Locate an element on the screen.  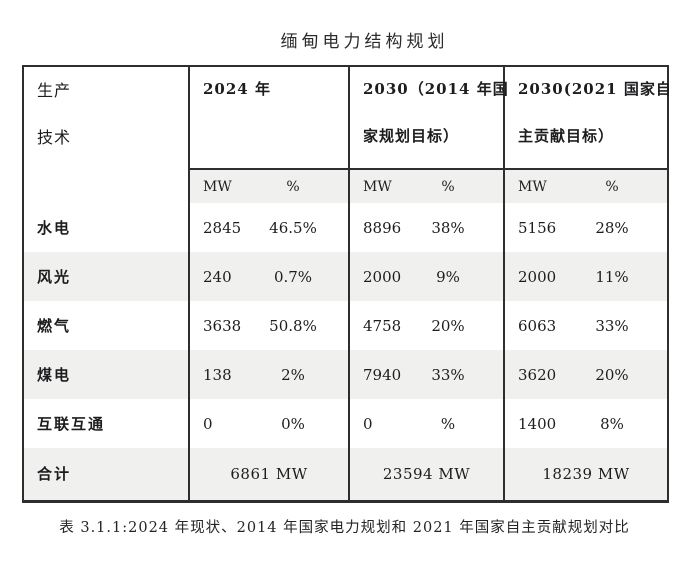
row-label: 互联互通 is located at coordinates (71, 424).